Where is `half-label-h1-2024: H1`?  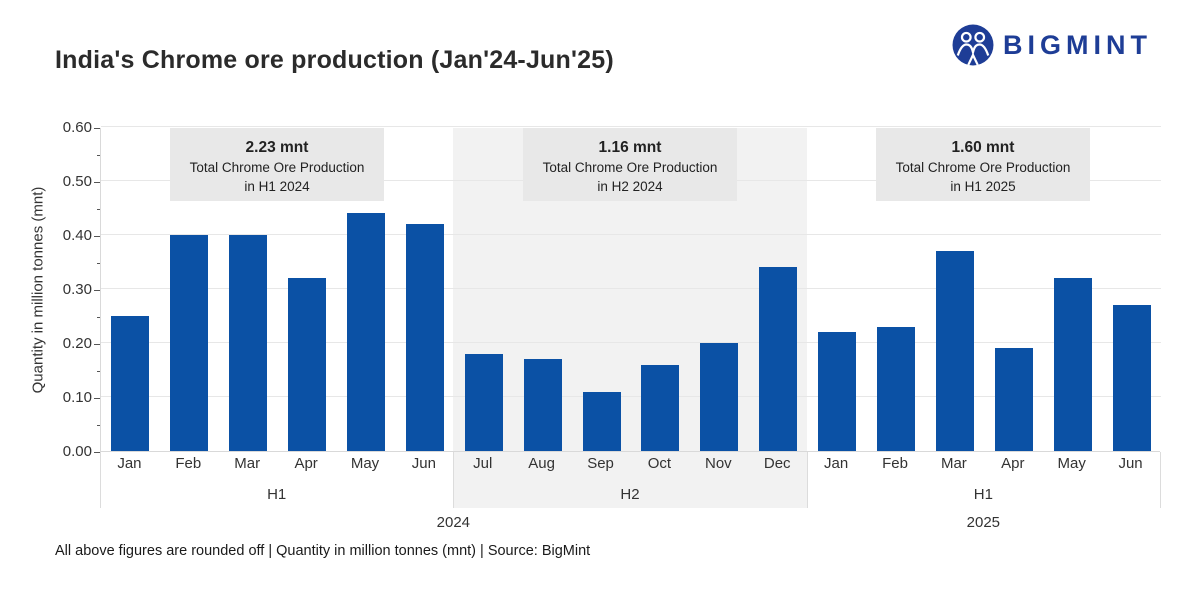
half-label-h1-2024: H1 is located at coordinates (277, 494).